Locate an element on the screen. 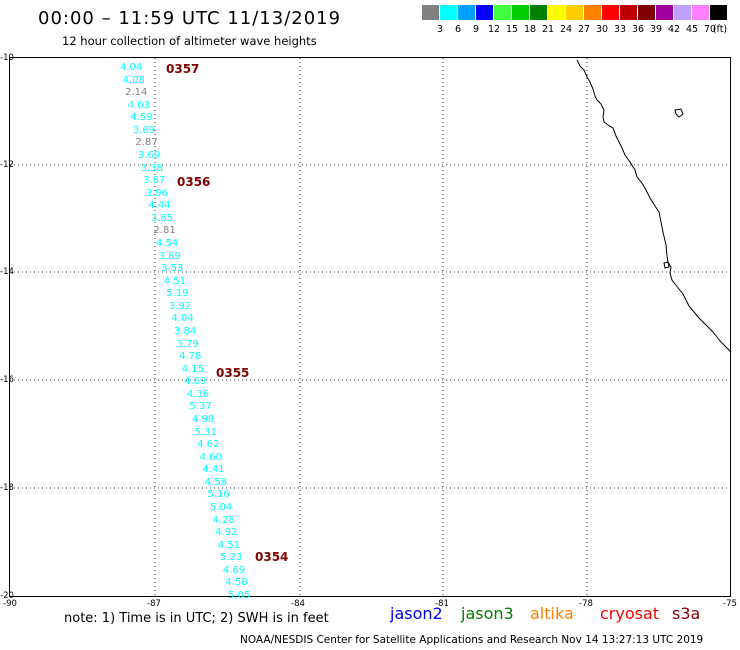 The width and height of the screenshot is (740, 650). wave-height-label: 4.44 is located at coordinates (159, 206).